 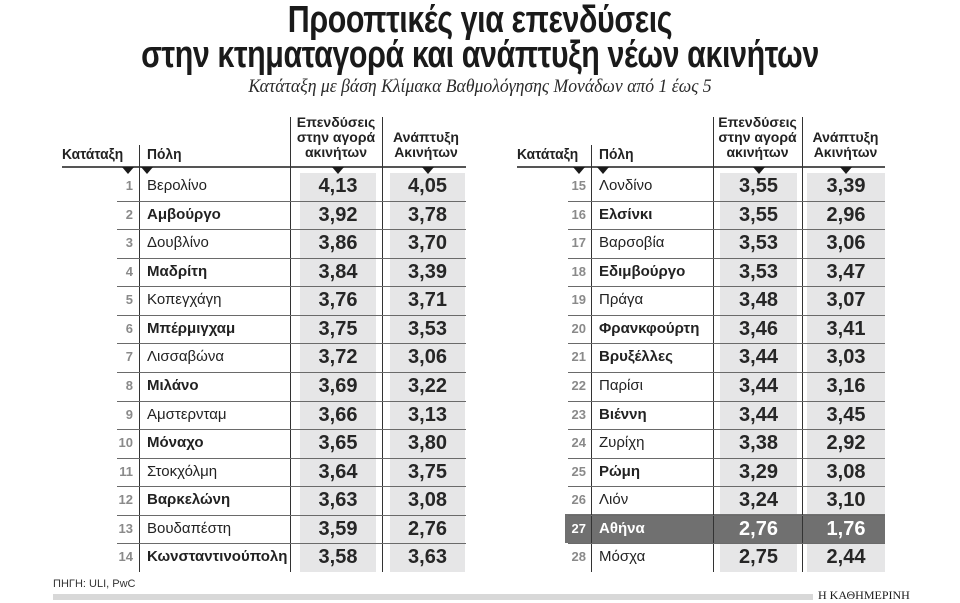 What do you see at coordinates (126, 471) in the screenshot?
I see `row-rank: 11` at bounding box center [126, 471].